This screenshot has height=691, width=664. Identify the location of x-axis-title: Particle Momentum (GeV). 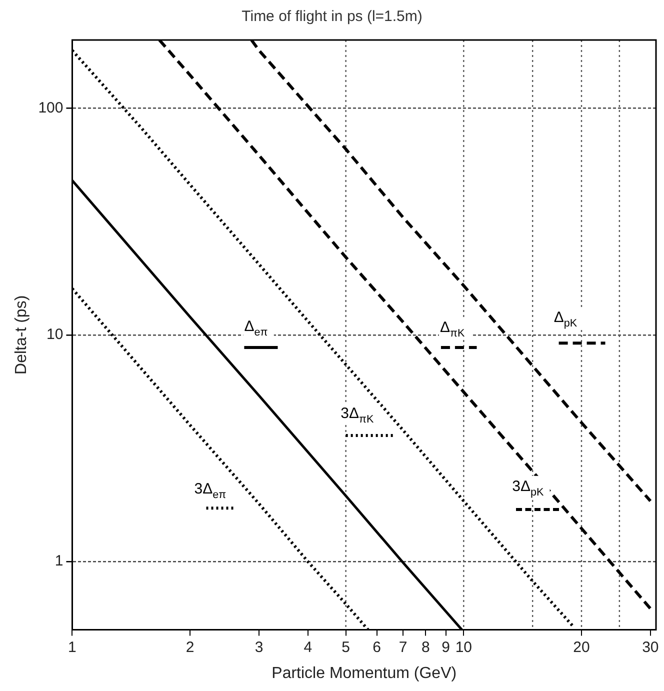
(364, 673).